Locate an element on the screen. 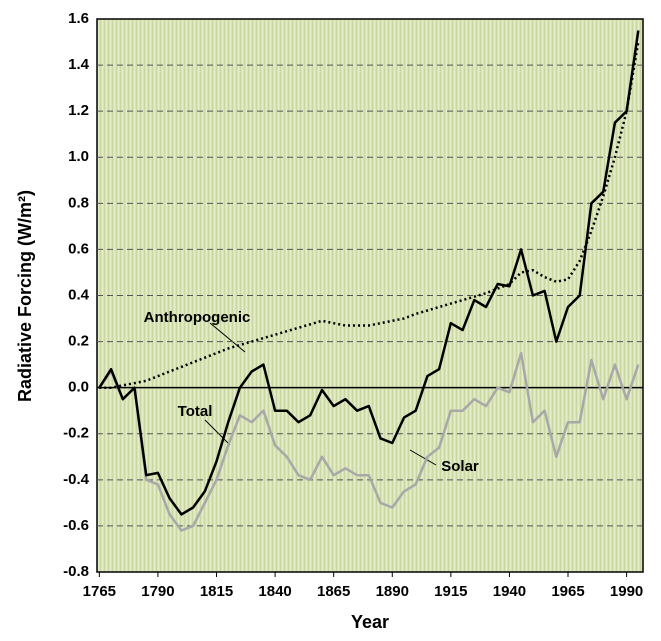 The image size is (661, 641). y-tick-label: 0.4 is located at coordinates (79, 294).